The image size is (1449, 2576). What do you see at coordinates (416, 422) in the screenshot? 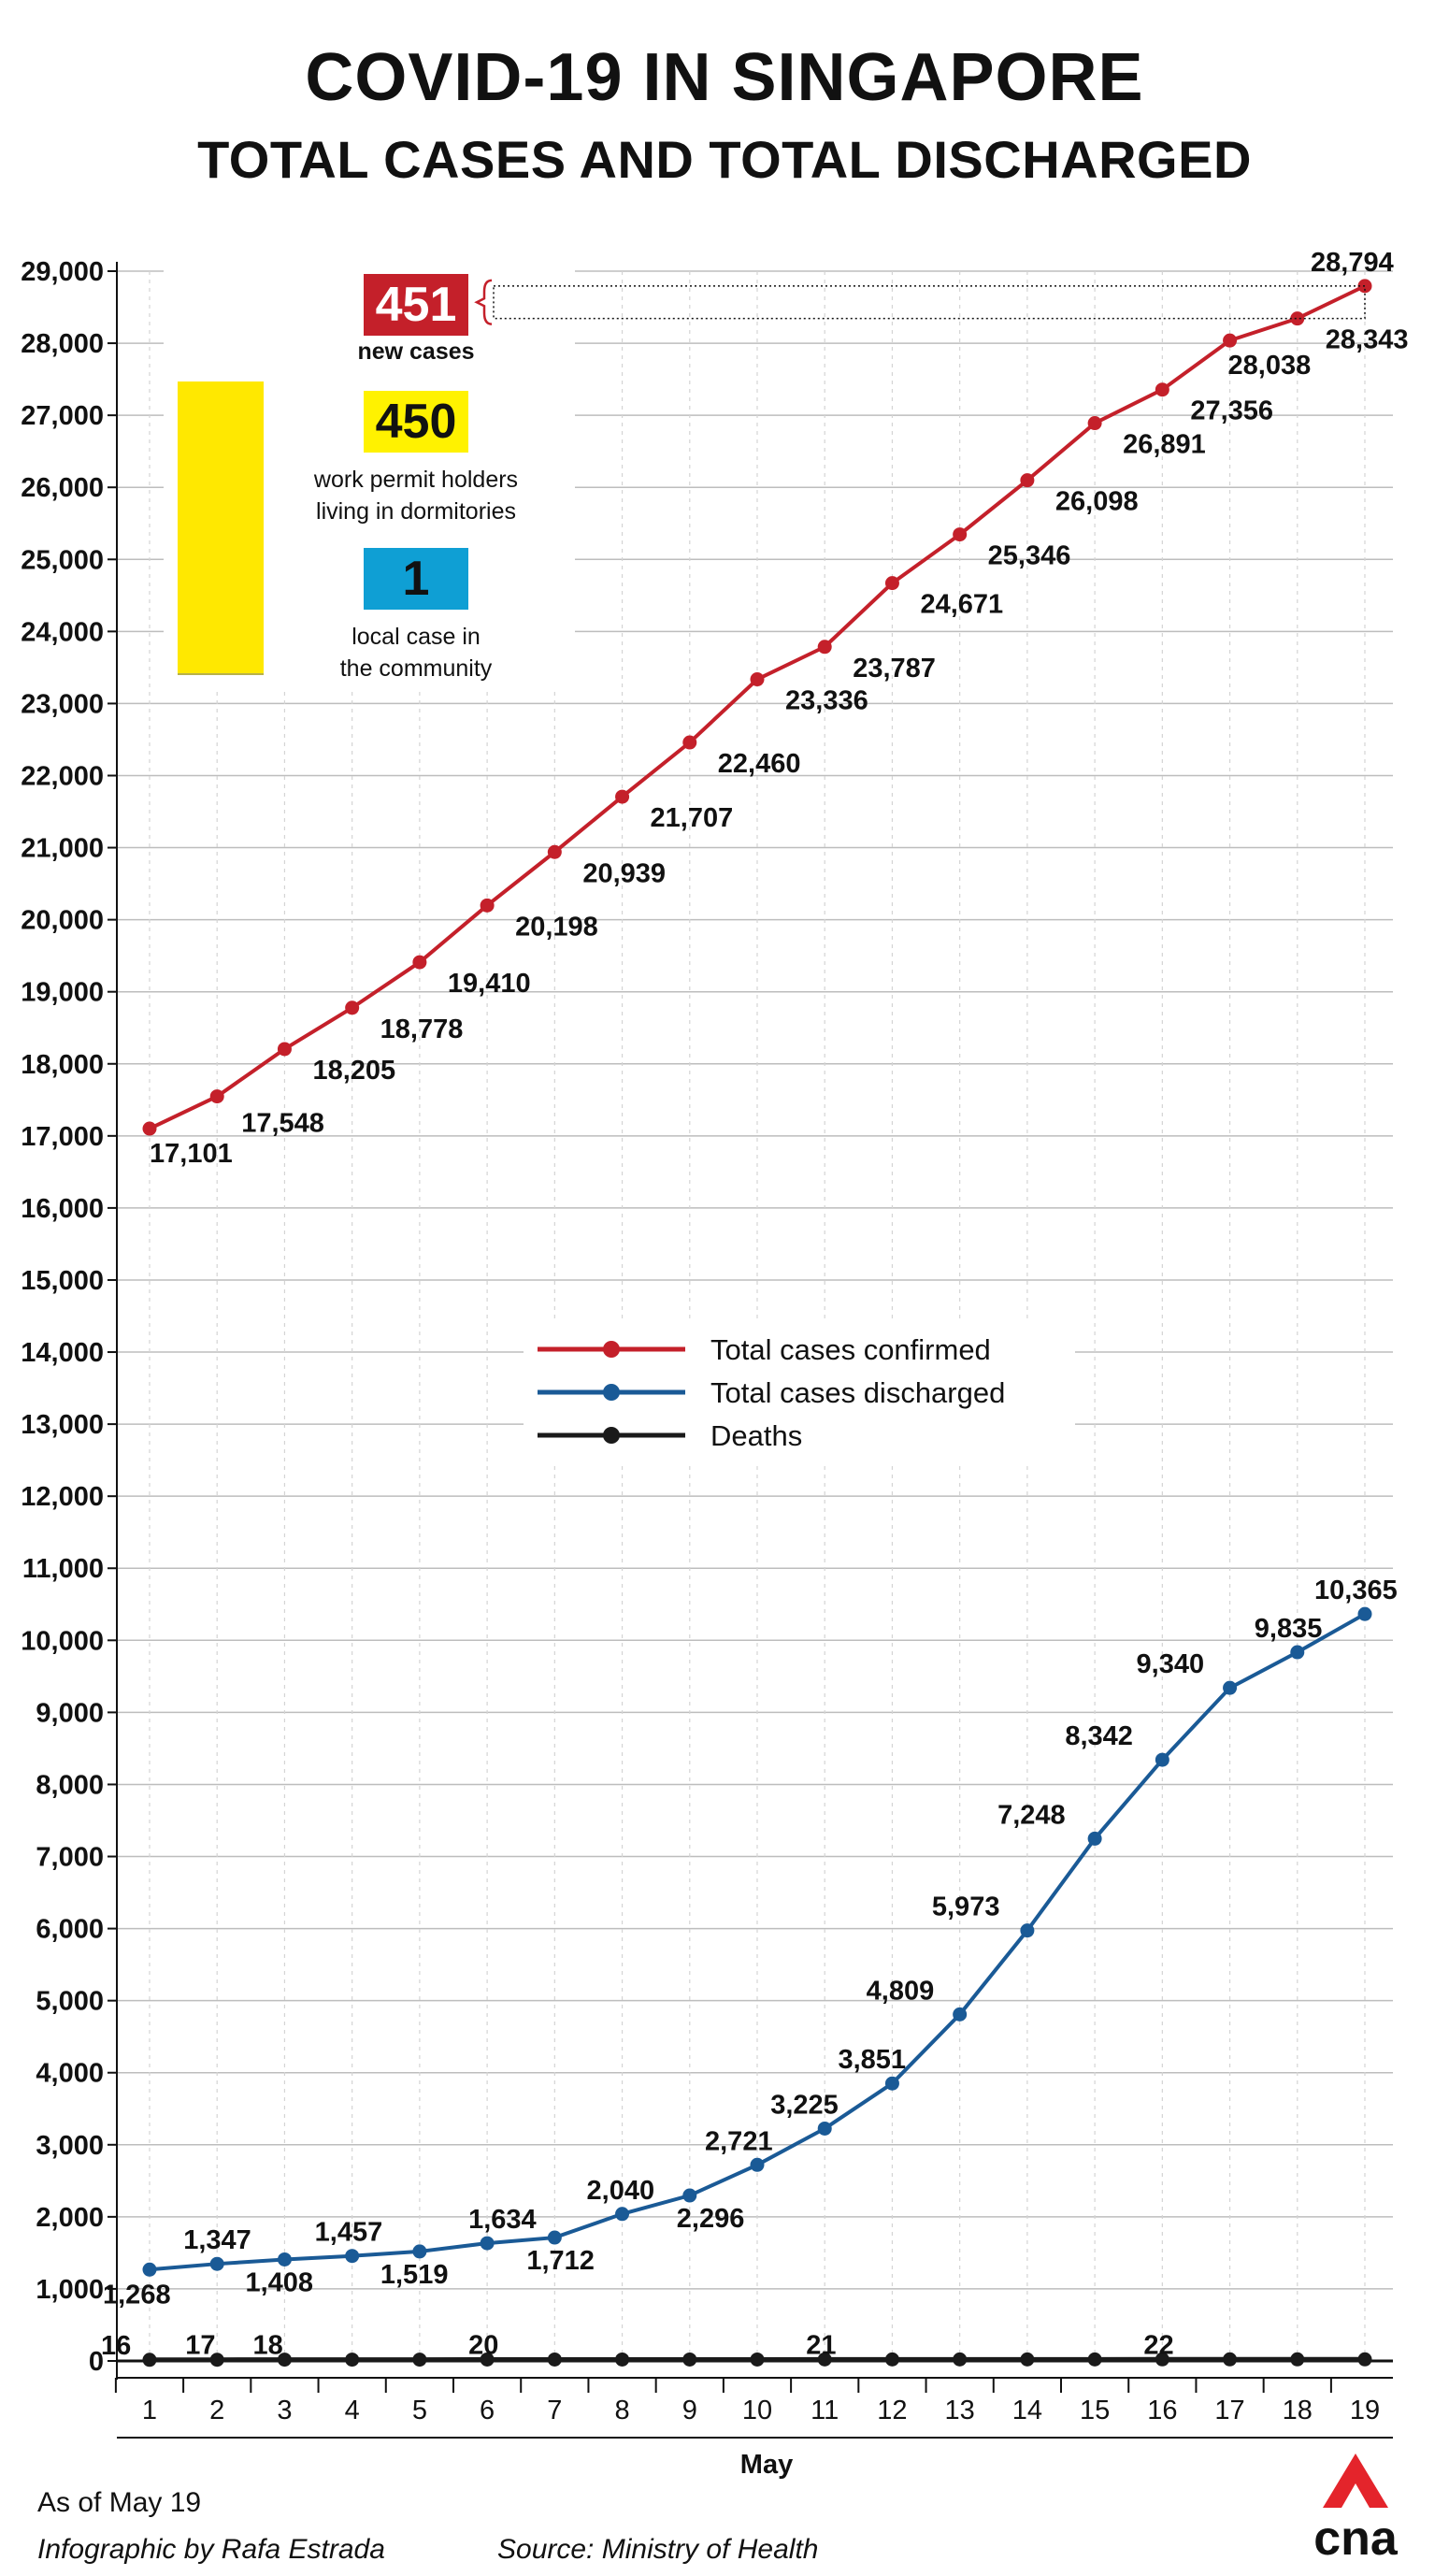
I see `dormitory-cases-badge: 450` at bounding box center [416, 422].